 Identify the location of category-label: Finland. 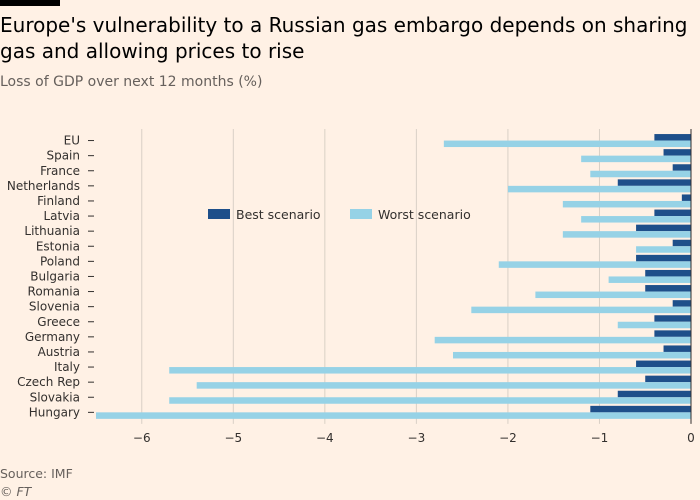
(58, 201).